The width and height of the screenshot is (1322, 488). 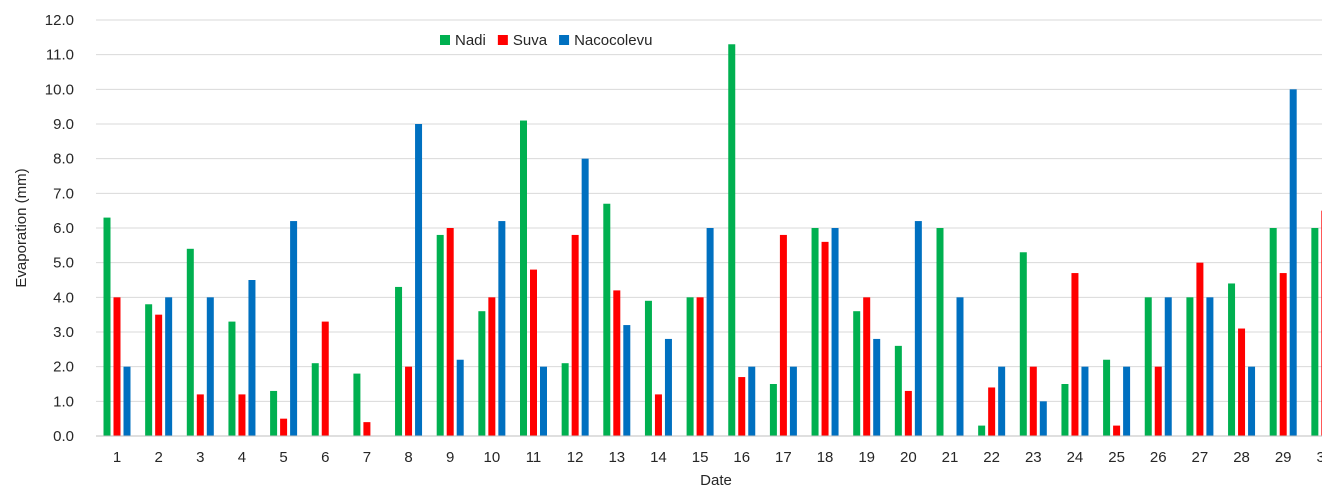 I want to click on x-tick-label: 11, so click(x=534, y=457).